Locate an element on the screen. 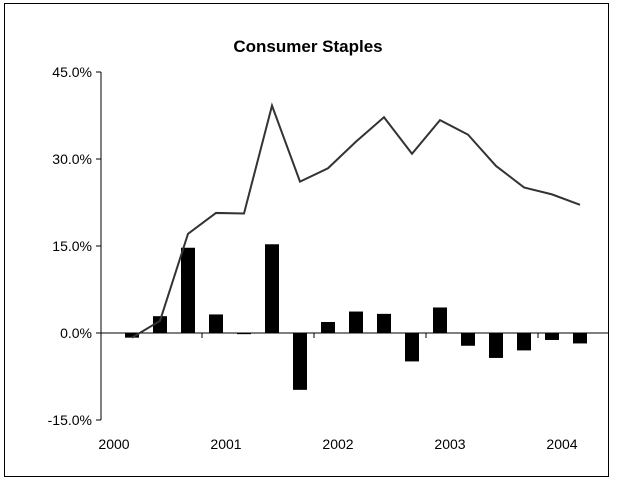 The image size is (618, 487). chart-title: Consumer Staples is located at coordinates (307, 46).